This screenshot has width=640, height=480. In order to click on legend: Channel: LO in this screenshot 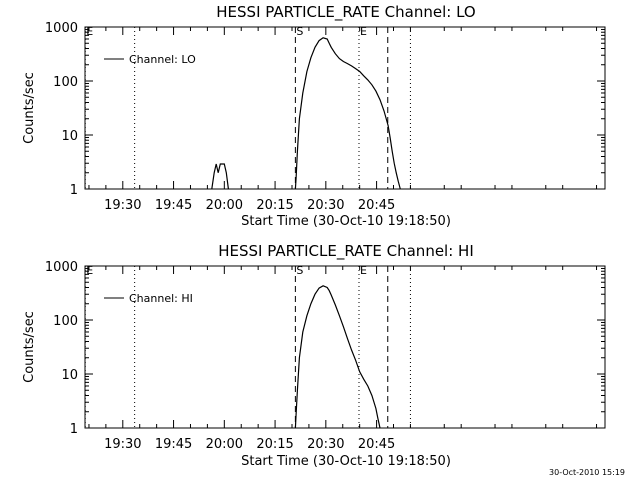, I will do `click(150, 59)`.